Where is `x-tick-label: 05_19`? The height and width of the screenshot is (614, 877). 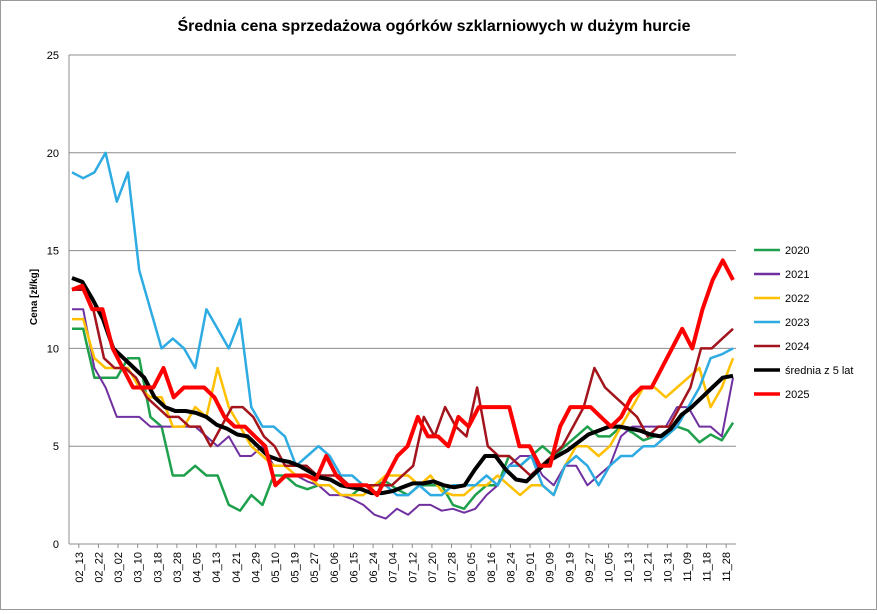
x-tick-label: 05_19 is located at coordinates (296, 567).